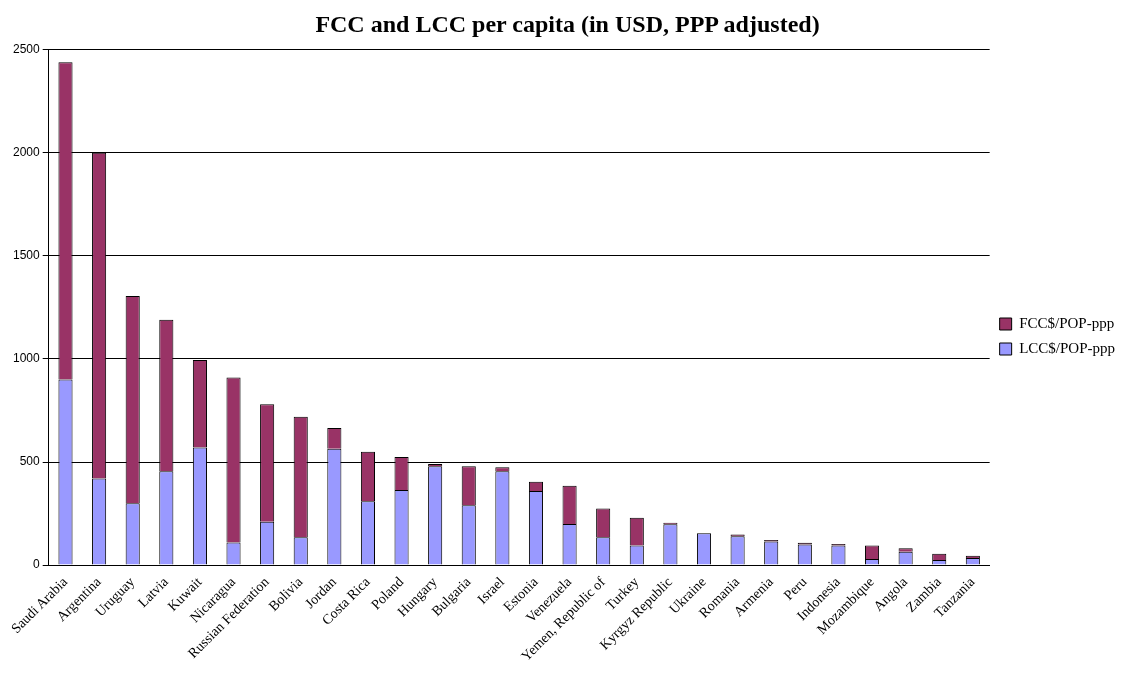  Describe the element at coordinates (26, 49) in the screenshot. I see `y-tick-label: 2500` at that location.